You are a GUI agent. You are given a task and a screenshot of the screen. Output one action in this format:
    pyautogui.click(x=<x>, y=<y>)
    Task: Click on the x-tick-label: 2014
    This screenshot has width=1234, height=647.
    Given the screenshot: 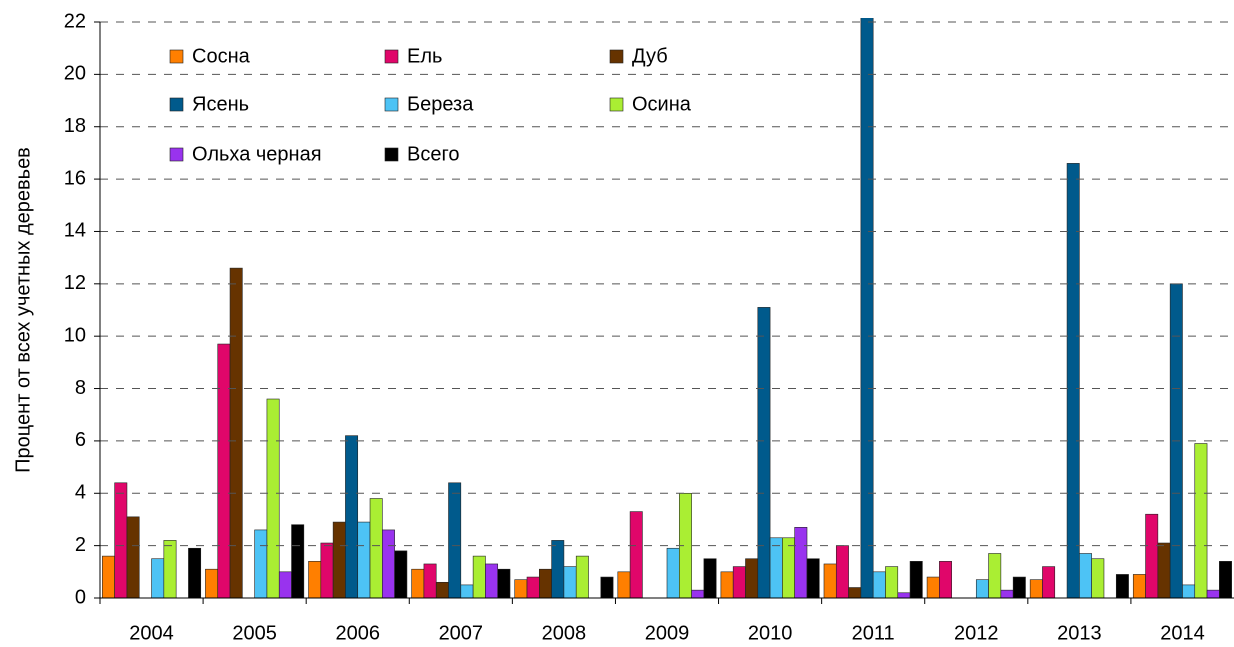 What is the action you would take?
    pyautogui.click(x=1182, y=633)
    